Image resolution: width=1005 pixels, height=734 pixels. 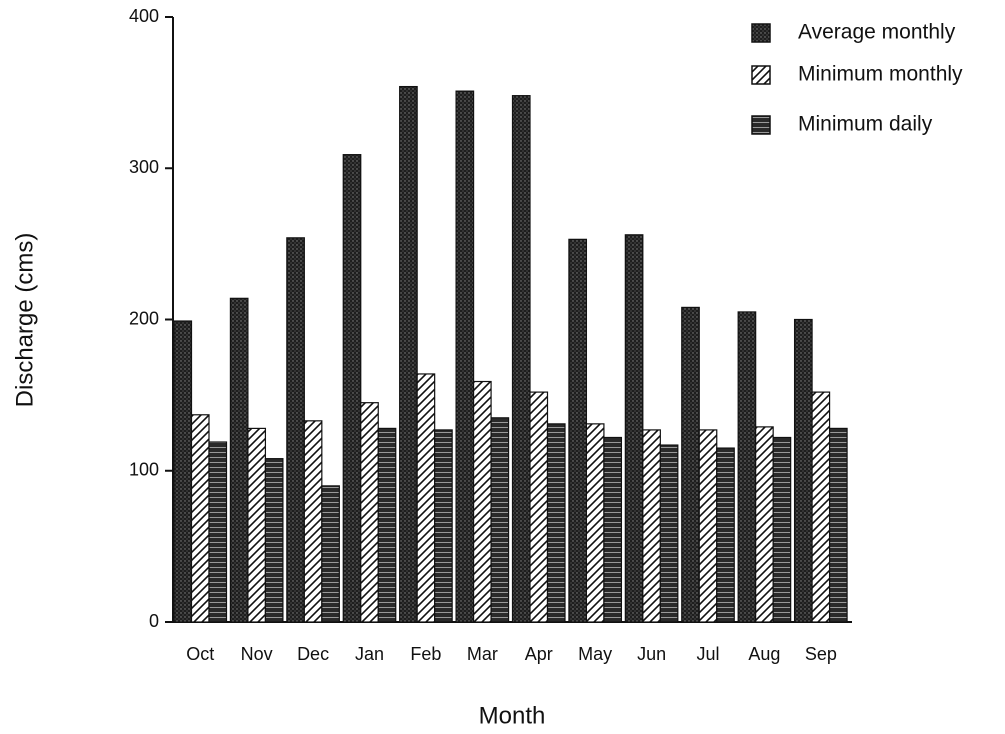 What do you see at coordinates (865, 124) in the screenshot?
I see `legend-label: Minimum daily` at bounding box center [865, 124].